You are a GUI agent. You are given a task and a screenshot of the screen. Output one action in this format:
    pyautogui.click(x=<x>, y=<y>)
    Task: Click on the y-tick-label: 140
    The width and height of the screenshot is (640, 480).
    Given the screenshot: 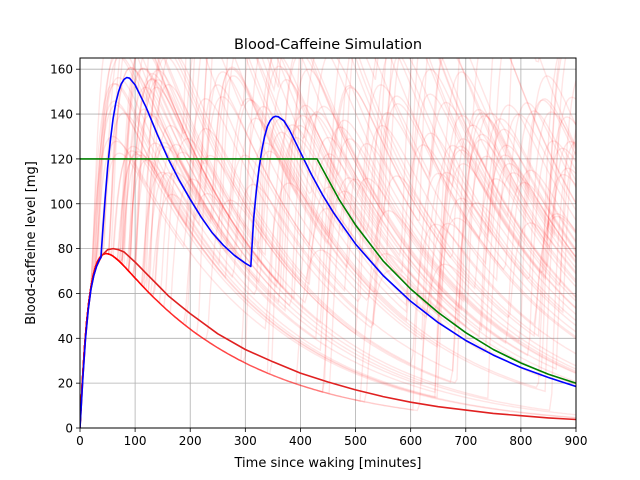 What is the action you would take?
    pyautogui.click(x=61, y=115)
    